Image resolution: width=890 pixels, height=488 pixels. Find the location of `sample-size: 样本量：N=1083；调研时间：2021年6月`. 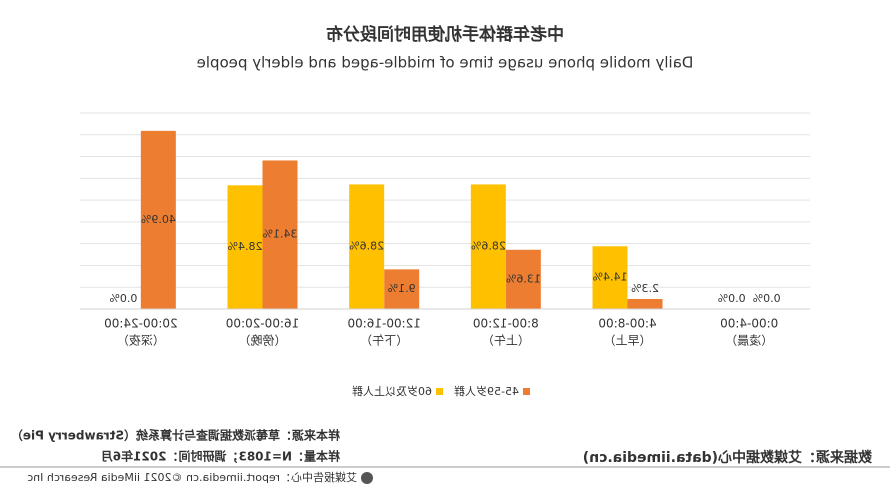

sample-size: 样本量：N=1083；调研时间：2021年6月 is located at coordinates (220, 456).